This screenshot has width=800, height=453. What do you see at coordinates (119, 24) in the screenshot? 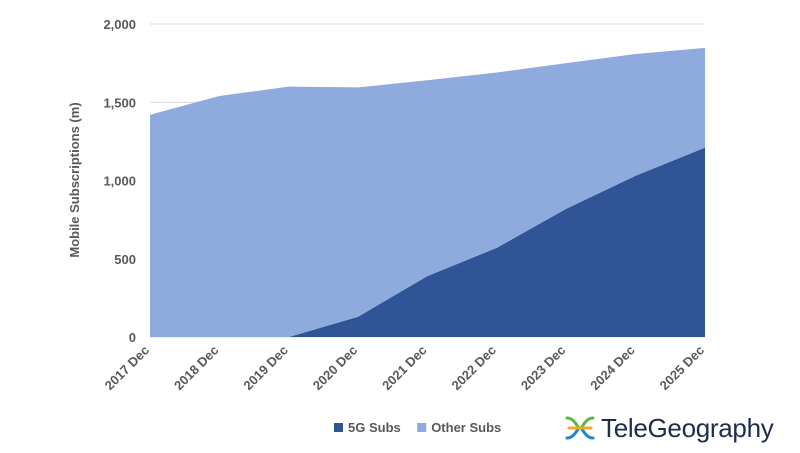
I see `y-tick-label: 2,000` at bounding box center [119, 24].